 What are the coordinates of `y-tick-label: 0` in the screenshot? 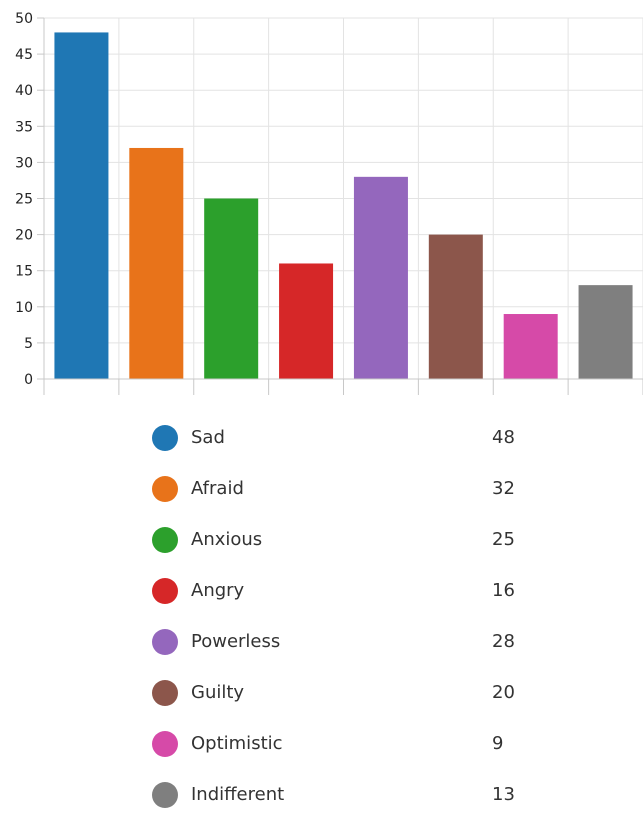 It's located at (28, 380).